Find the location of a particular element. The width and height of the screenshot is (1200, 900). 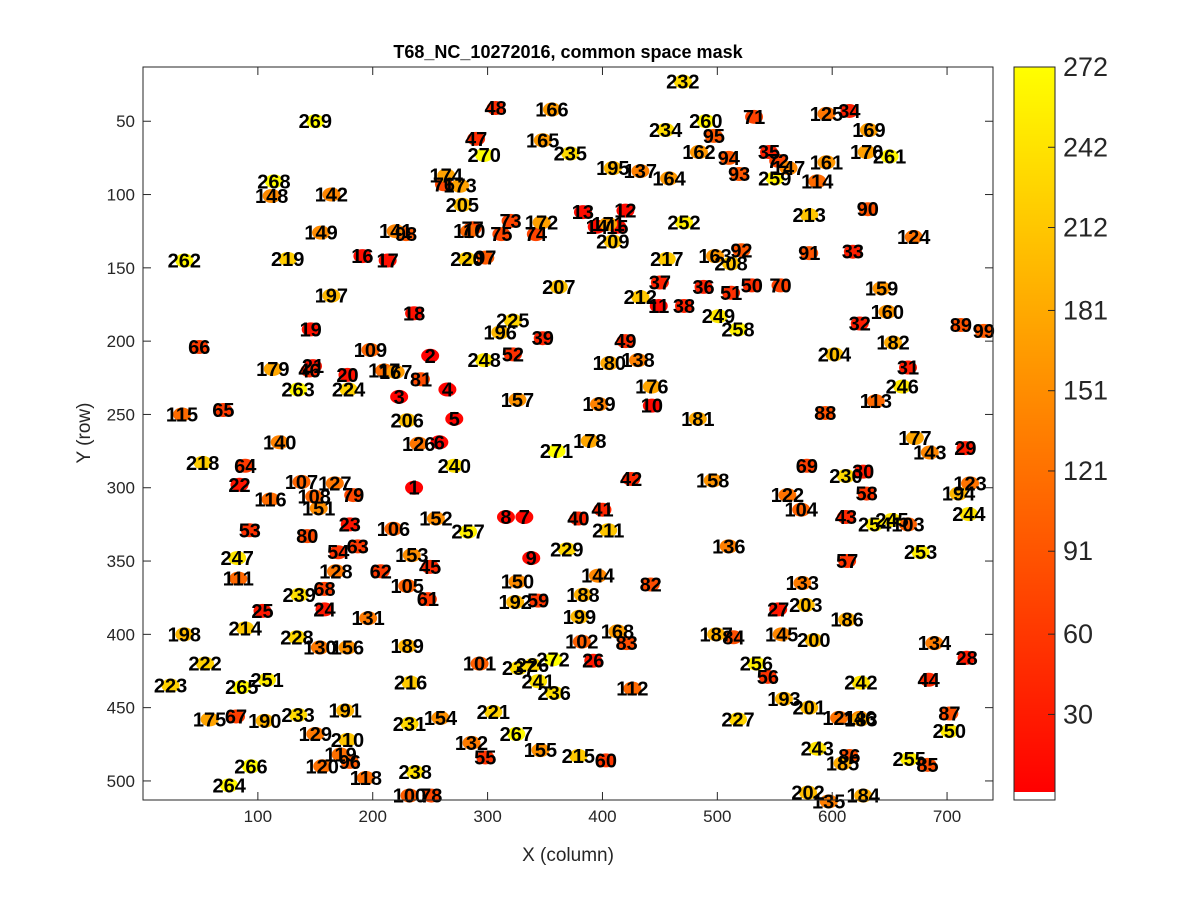

y-tick-label: 500 is located at coordinates (121, 781).